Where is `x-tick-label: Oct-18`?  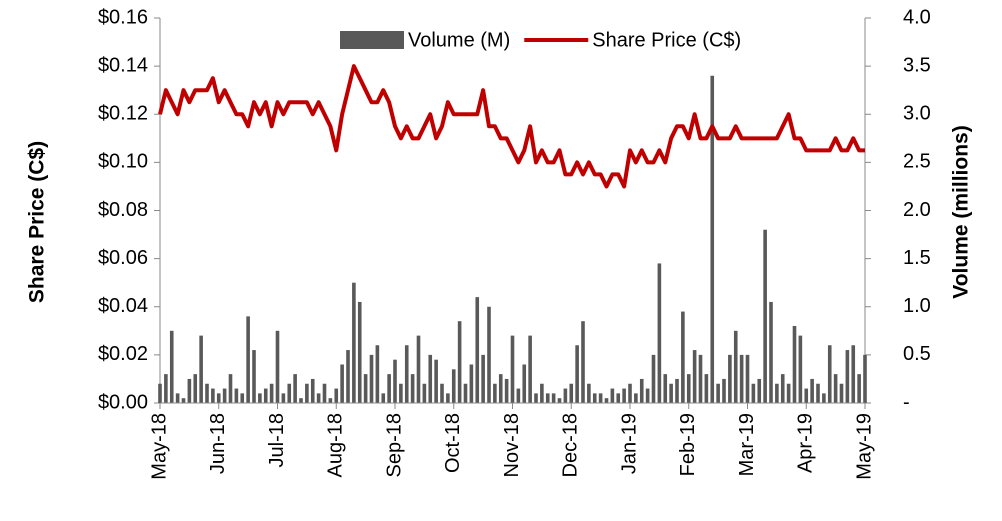 x-tick-label: Oct-18 is located at coordinates (453, 443).